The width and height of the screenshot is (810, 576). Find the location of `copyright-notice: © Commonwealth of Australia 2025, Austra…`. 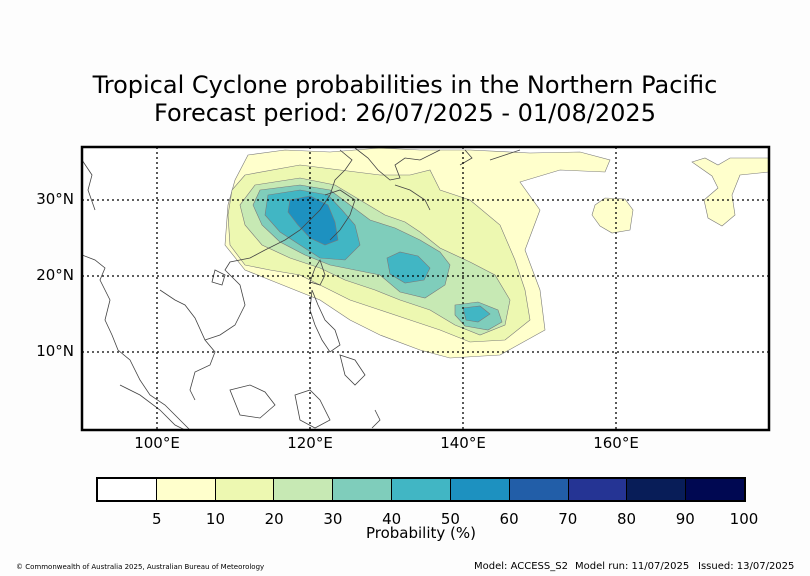

copyright-notice: © Commonwealth of Australia 2025, Austra… is located at coordinates (140, 567).